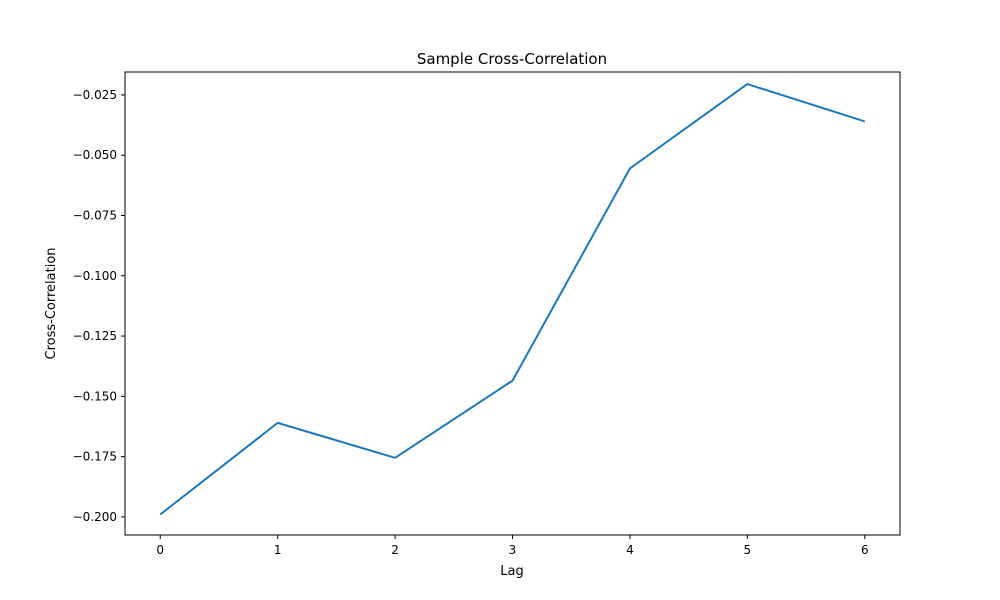 The height and width of the screenshot is (600, 1000). Describe the element at coordinates (95, 155) in the screenshot. I see `y-tick-label: −0.050` at that location.